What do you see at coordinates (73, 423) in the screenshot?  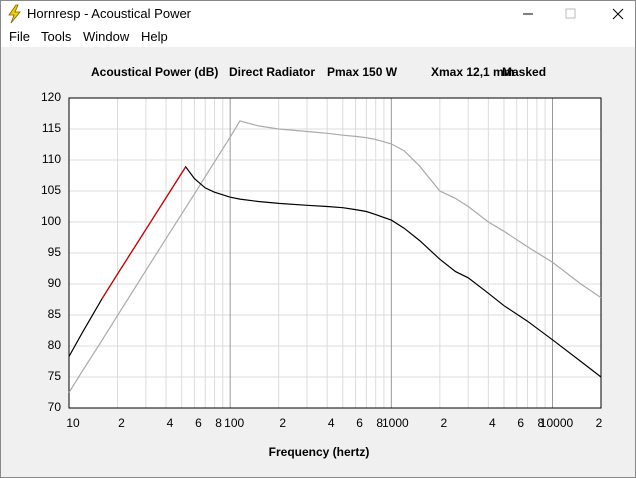 I see `x-tick-label: 10` at bounding box center [73, 423].